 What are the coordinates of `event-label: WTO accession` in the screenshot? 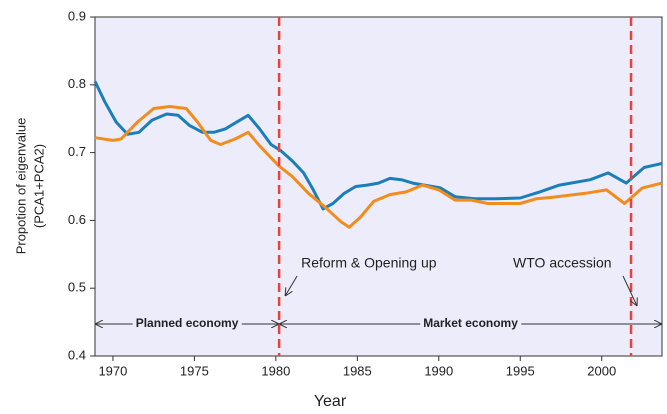 It's located at (562, 263).